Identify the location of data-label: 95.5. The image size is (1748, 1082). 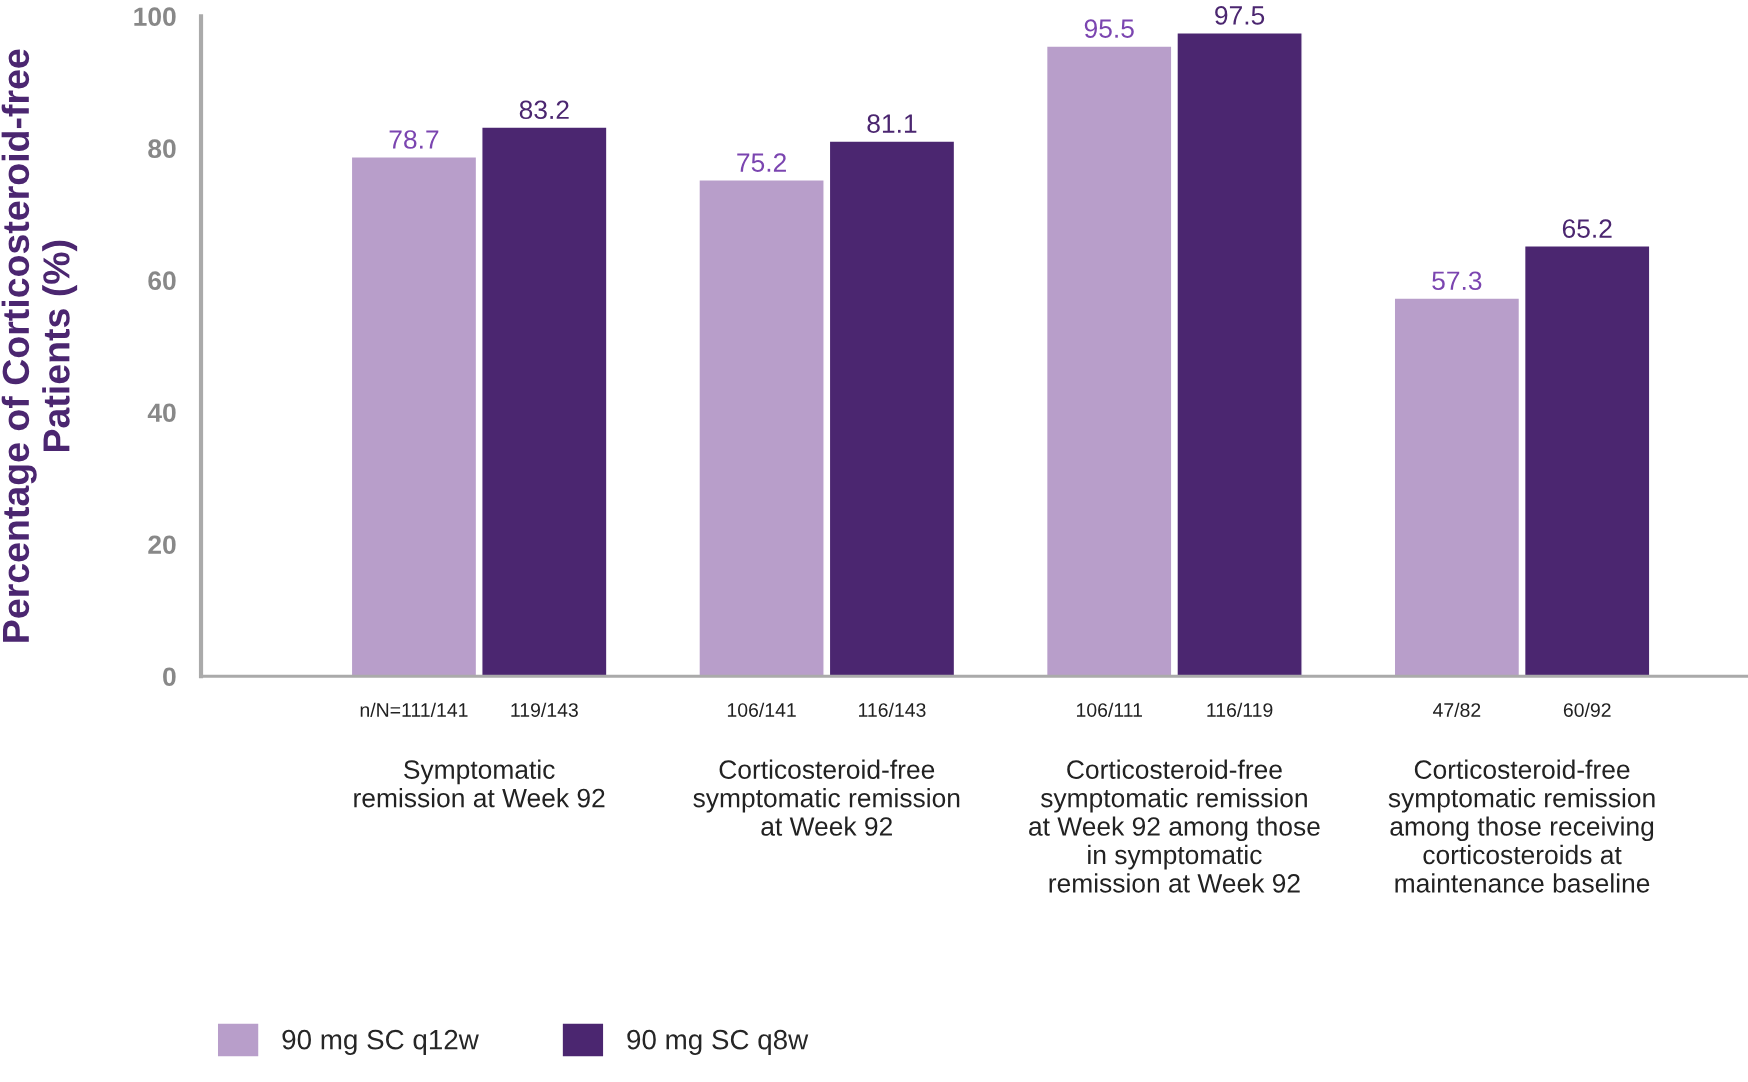
(1109, 28).